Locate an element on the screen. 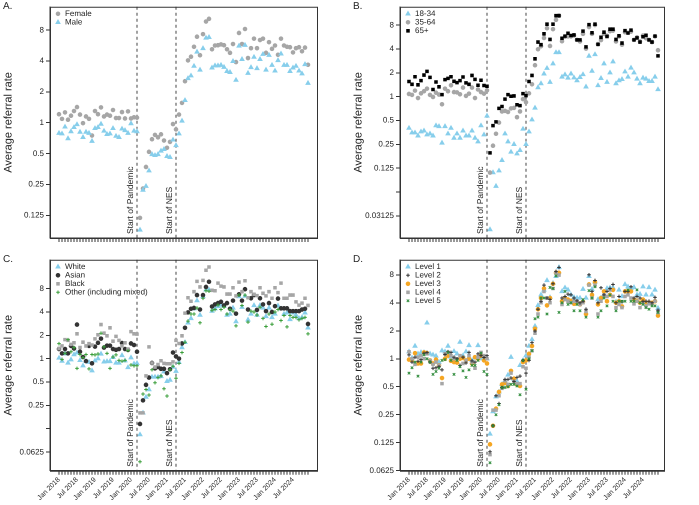 The height and width of the screenshot is (505, 699). legend-label: Level 1 is located at coordinates (428, 267).